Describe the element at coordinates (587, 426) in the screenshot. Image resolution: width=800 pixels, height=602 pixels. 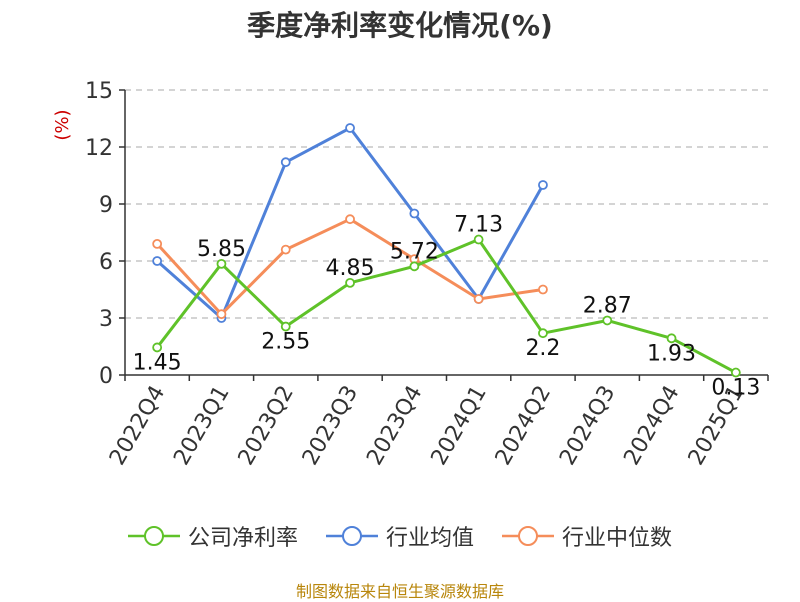
I see `x-tick-label: 2024Q3` at that location.